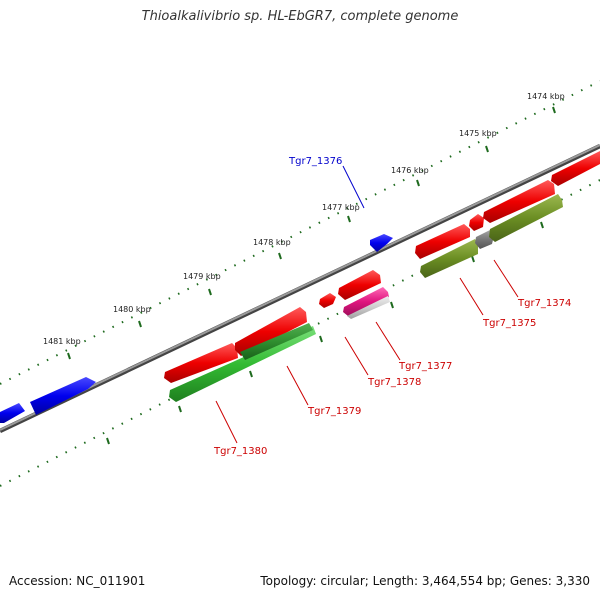 The image size is (600, 600). What do you see at coordinates (315, 161) in the screenshot?
I see `gene-label-tgr7-1376: Tgr7_1376` at bounding box center [315, 161].